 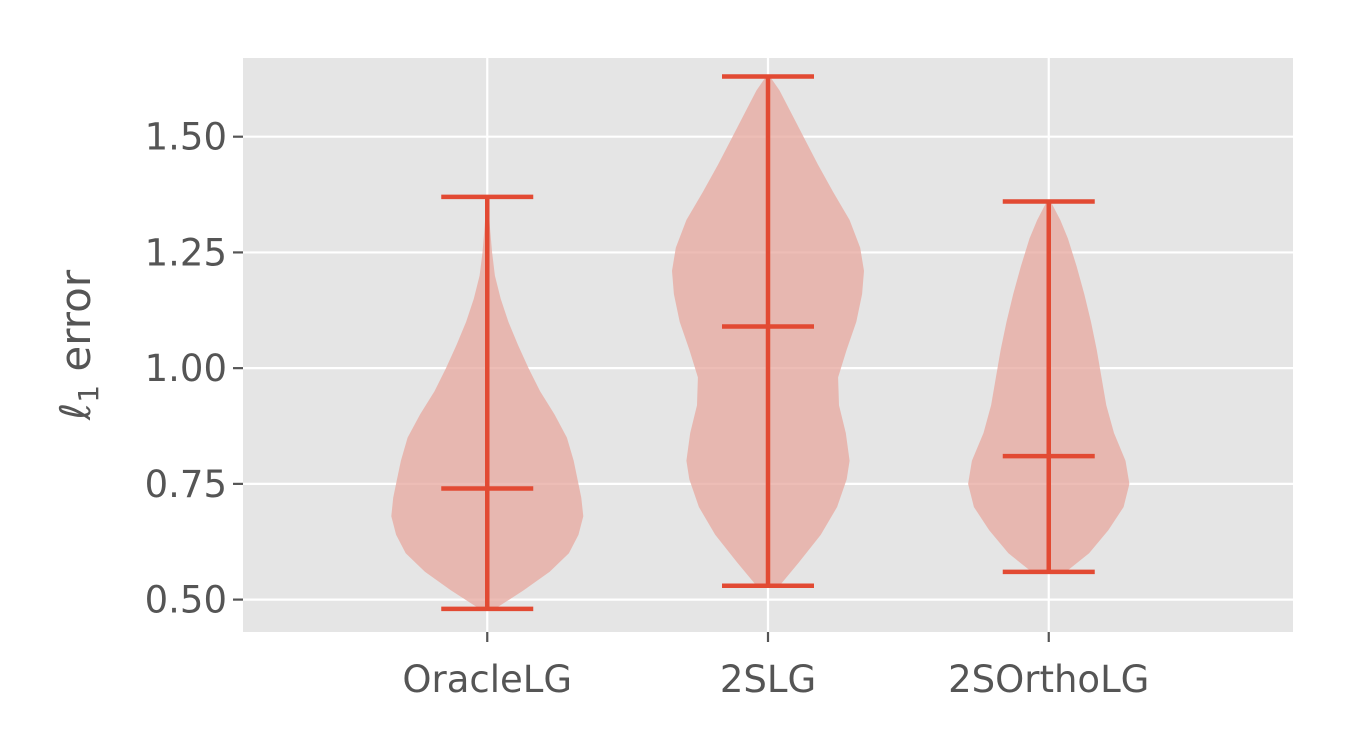 What do you see at coordinates (186, 600) in the screenshot?
I see `y-tick-label: 0.50` at bounding box center [186, 600].